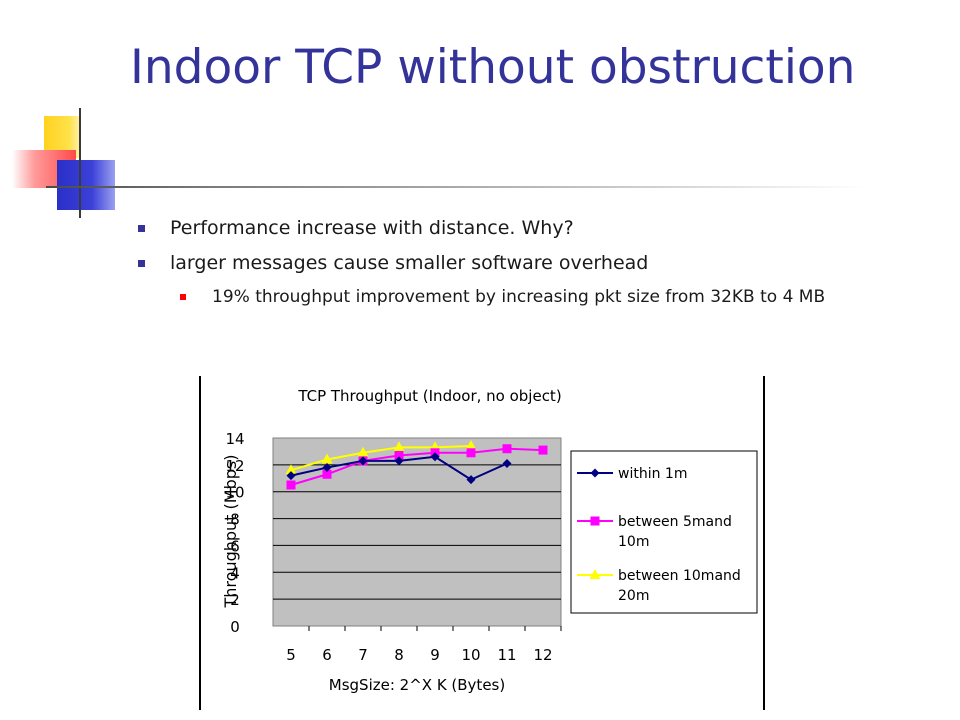 This screenshot has width=960, height=720. What do you see at coordinates (417, 685) in the screenshot?
I see `x-axis-label: MsgSize: 2^X K (Bytes)` at bounding box center [417, 685].